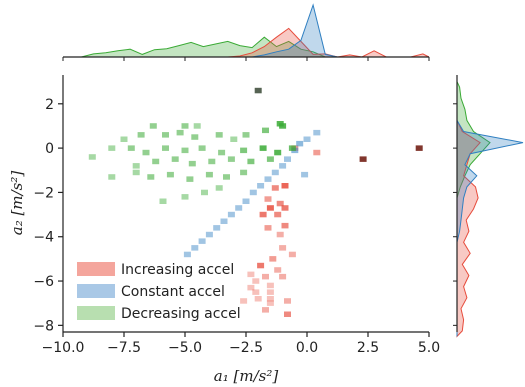 This screenshot has width=525, height=387. Describe the element at coordinates (246, 348) in the screenshot. I see `x-tick-label: −2.5` at that location.